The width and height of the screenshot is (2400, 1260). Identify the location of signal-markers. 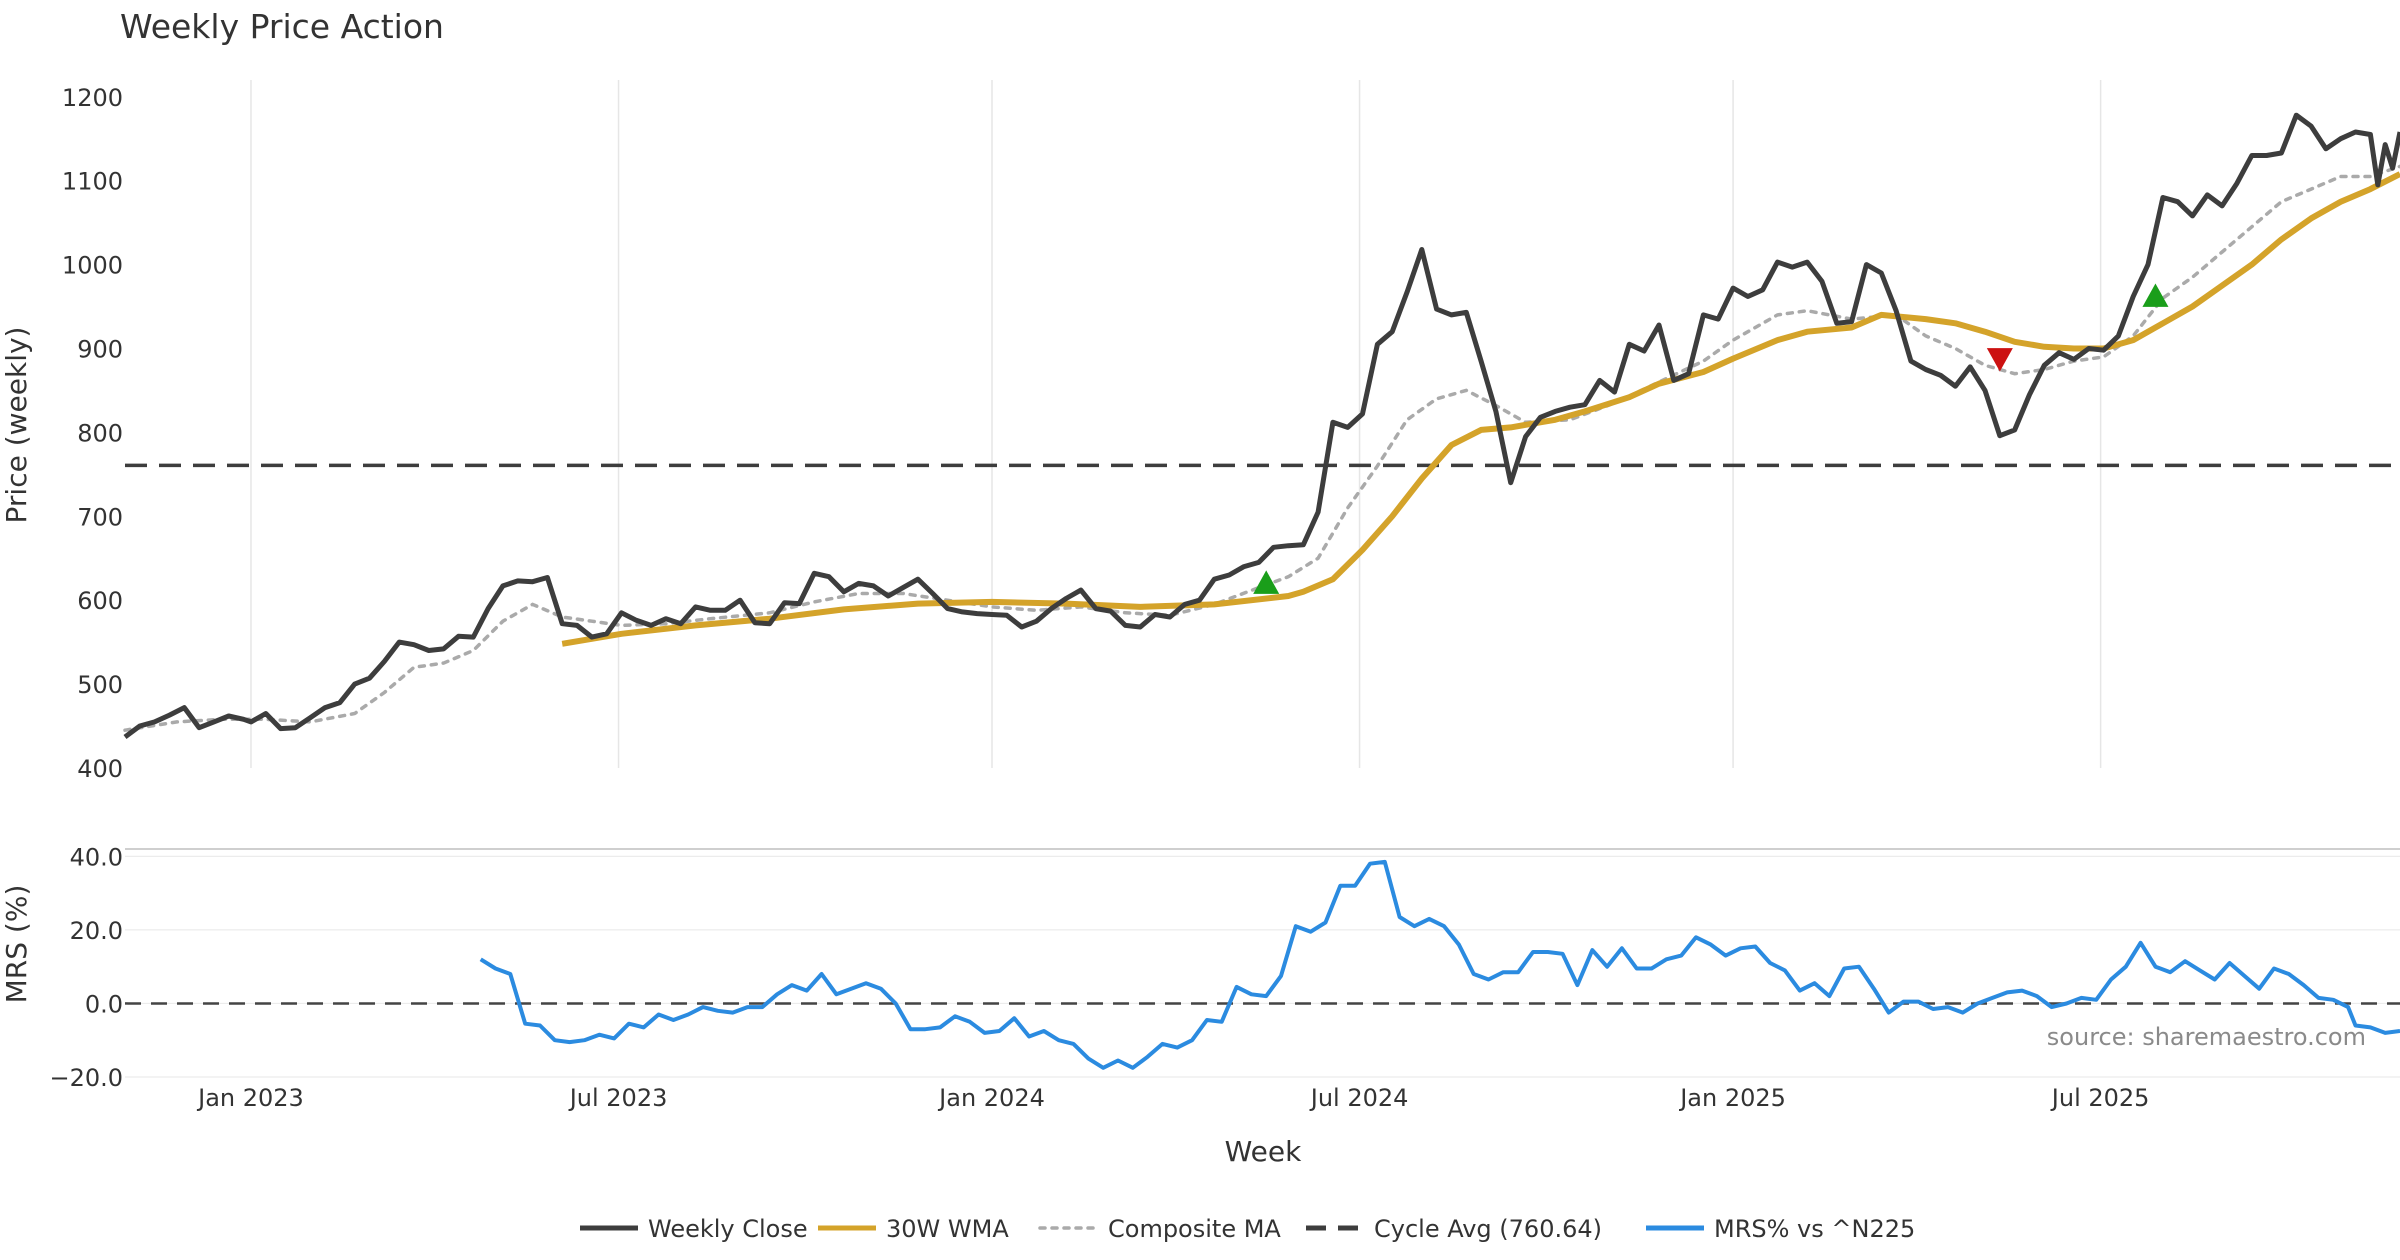
(1711, 438).